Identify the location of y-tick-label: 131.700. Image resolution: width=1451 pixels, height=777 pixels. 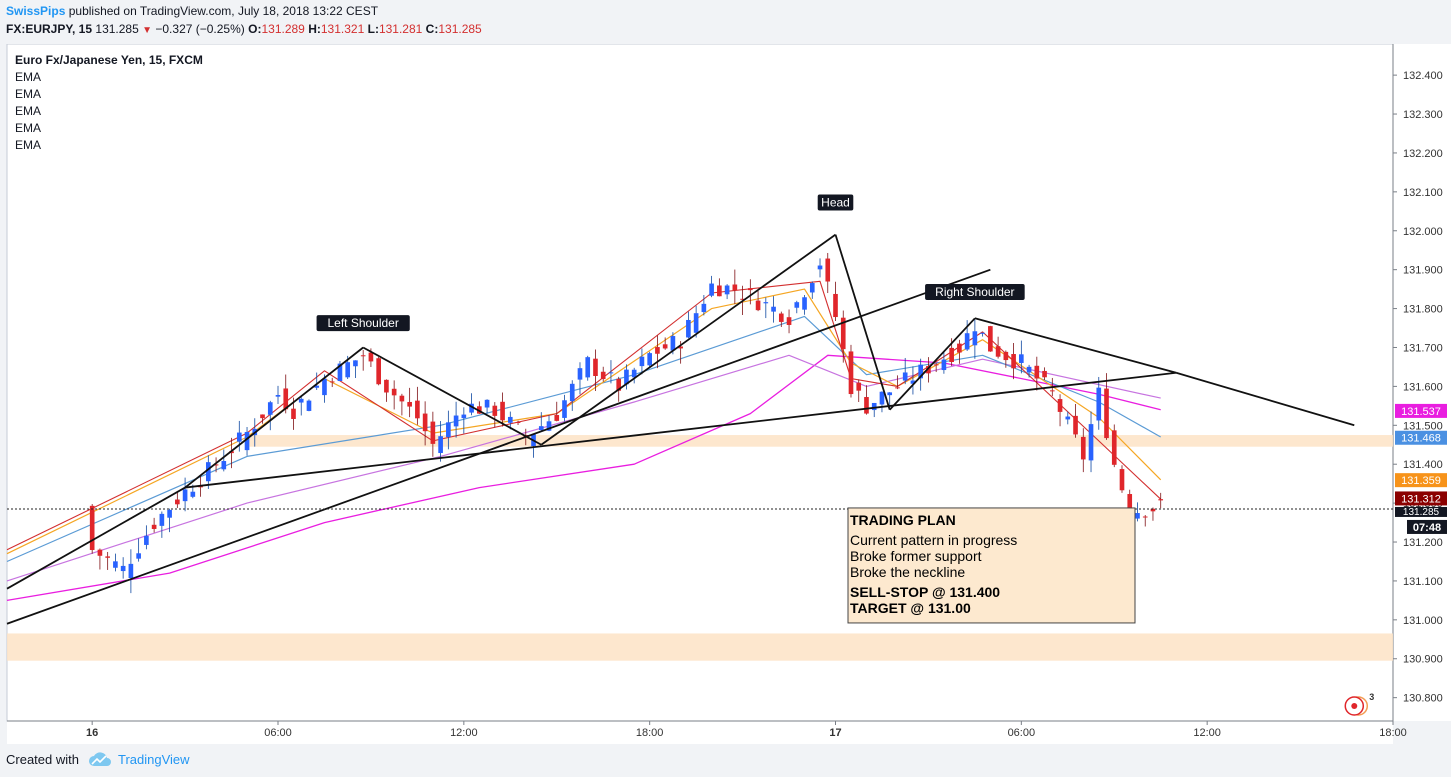
(1423, 348).